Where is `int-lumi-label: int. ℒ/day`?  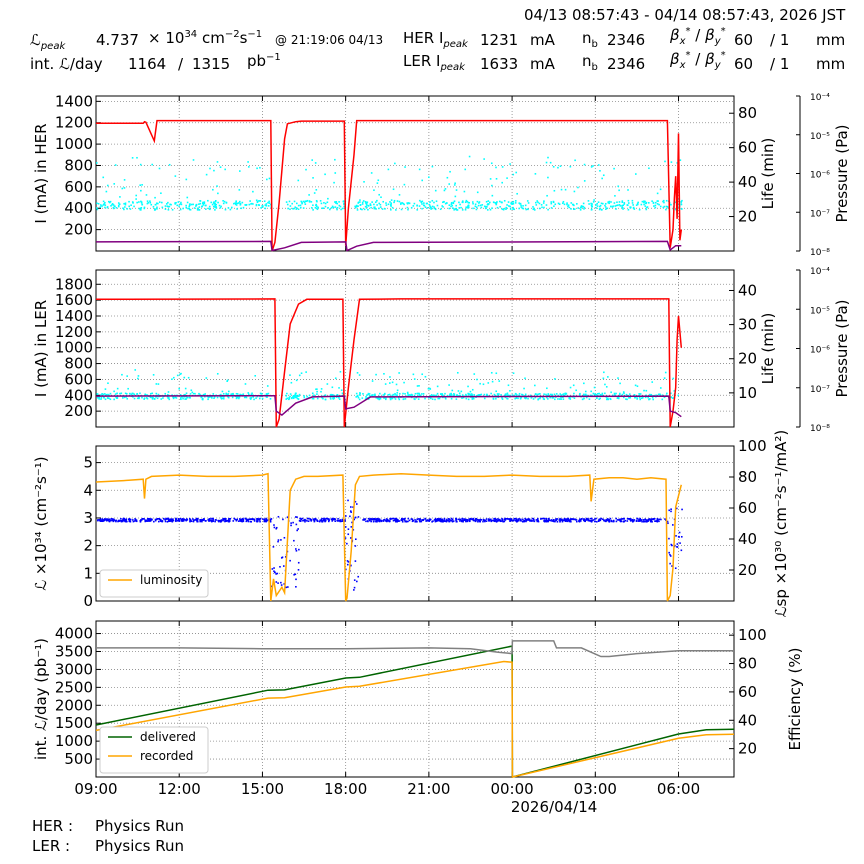
int-lumi-label: int. ℒ/day is located at coordinates (66, 64).